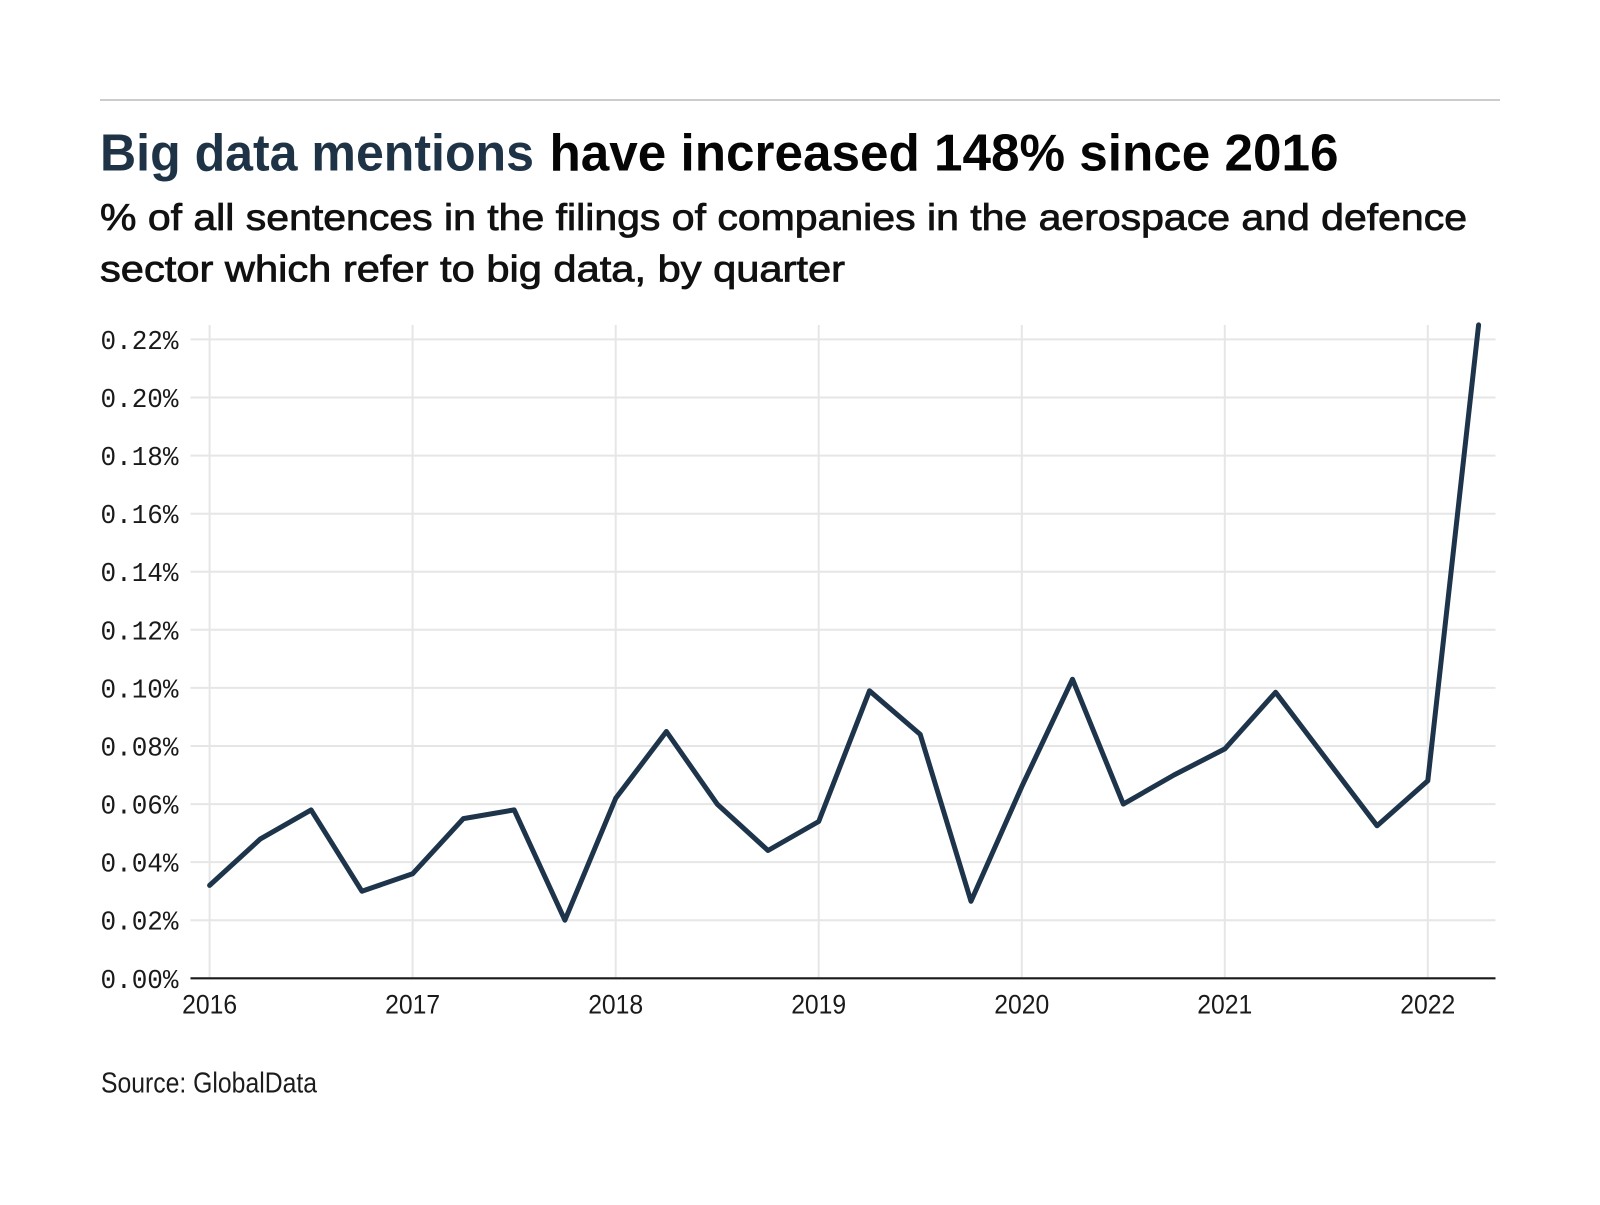 The height and width of the screenshot is (1205, 1600). What do you see at coordinates (140, 691) in the screenshot?
I see `svg-text: 0.10%` at bounding box center [140, 691].